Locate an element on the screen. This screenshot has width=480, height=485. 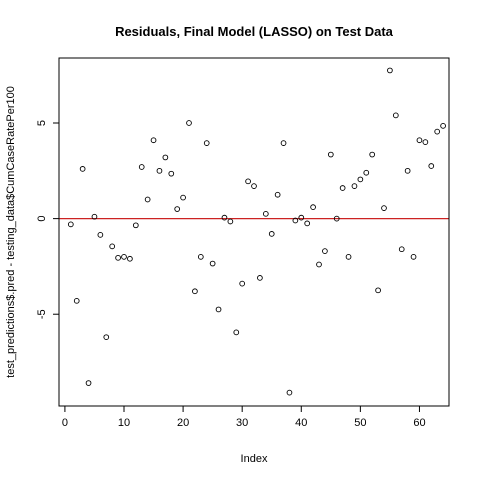
x-tick-label: 40 is located at coordinates (301, 423).